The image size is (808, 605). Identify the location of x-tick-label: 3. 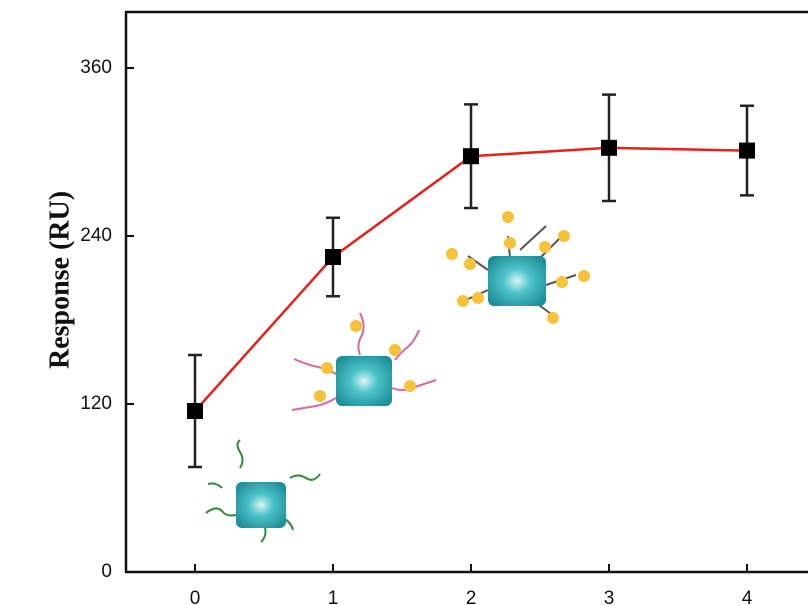
(609, 596).